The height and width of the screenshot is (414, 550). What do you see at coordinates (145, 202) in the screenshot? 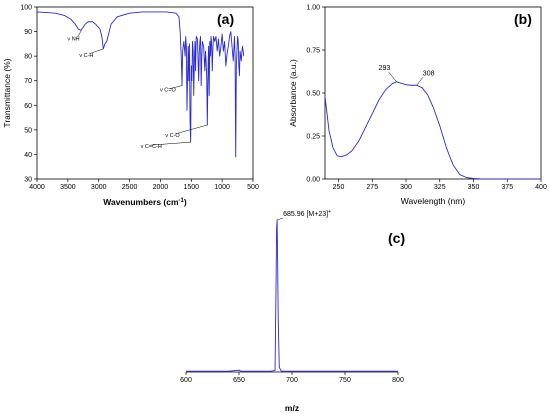
I see `panel-a-x-axis-label: Wavenumbers (cm-1)` at bounding box center [145, 202].